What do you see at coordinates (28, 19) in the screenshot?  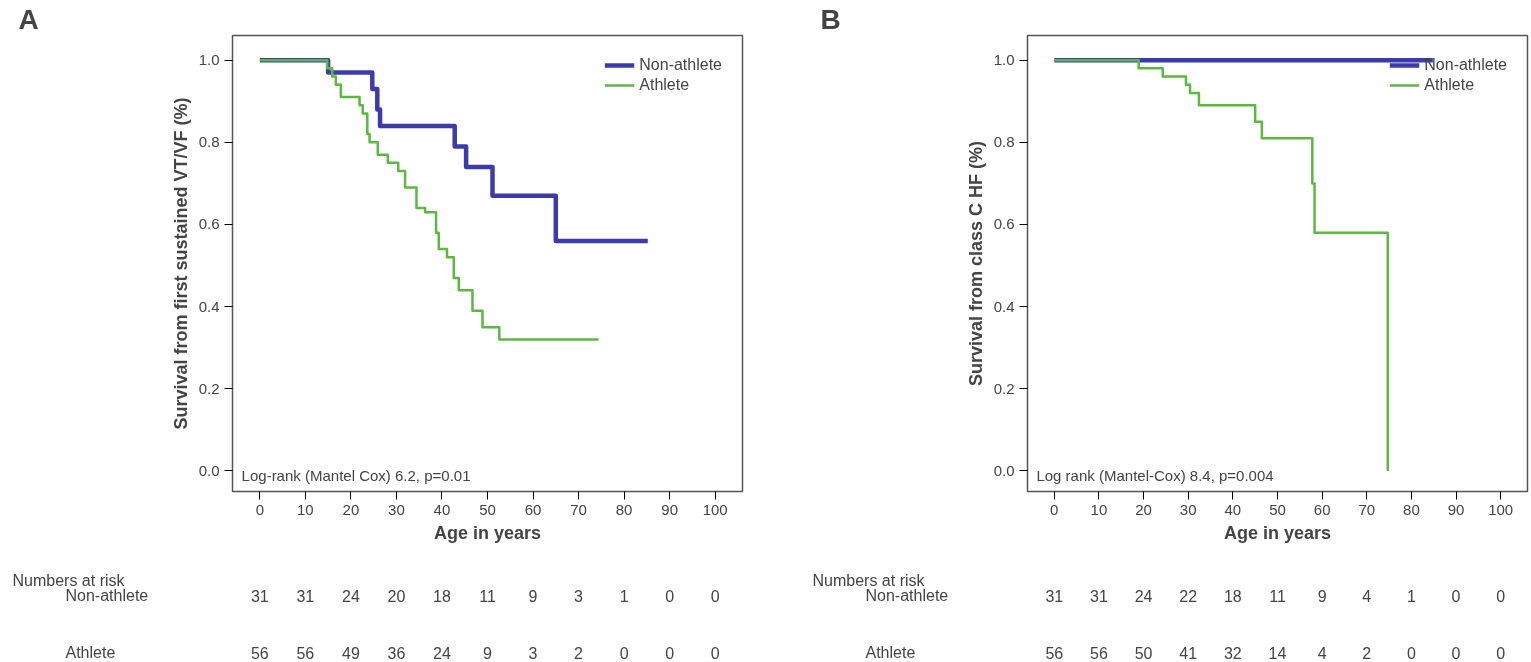 I see `chart-title: A` at bounding box center [28, 19].